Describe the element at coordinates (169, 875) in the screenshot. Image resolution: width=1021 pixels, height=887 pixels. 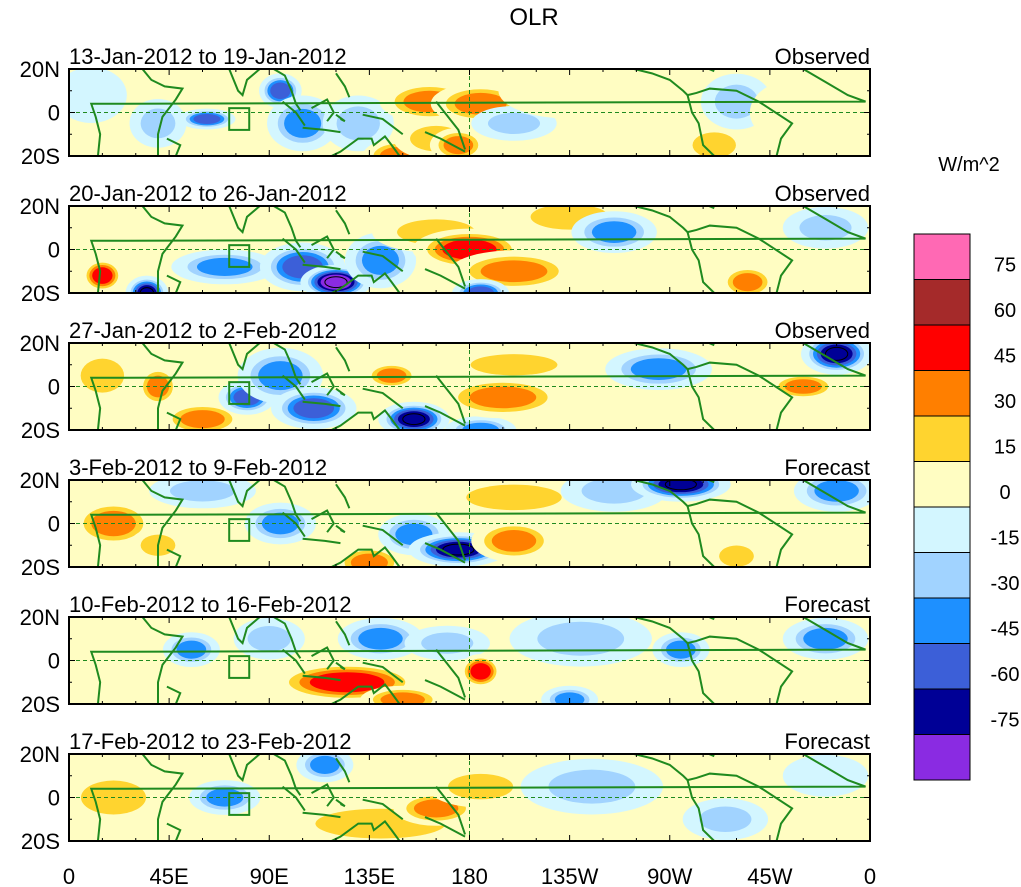
I see `x-tick-label: 45E` at that location.